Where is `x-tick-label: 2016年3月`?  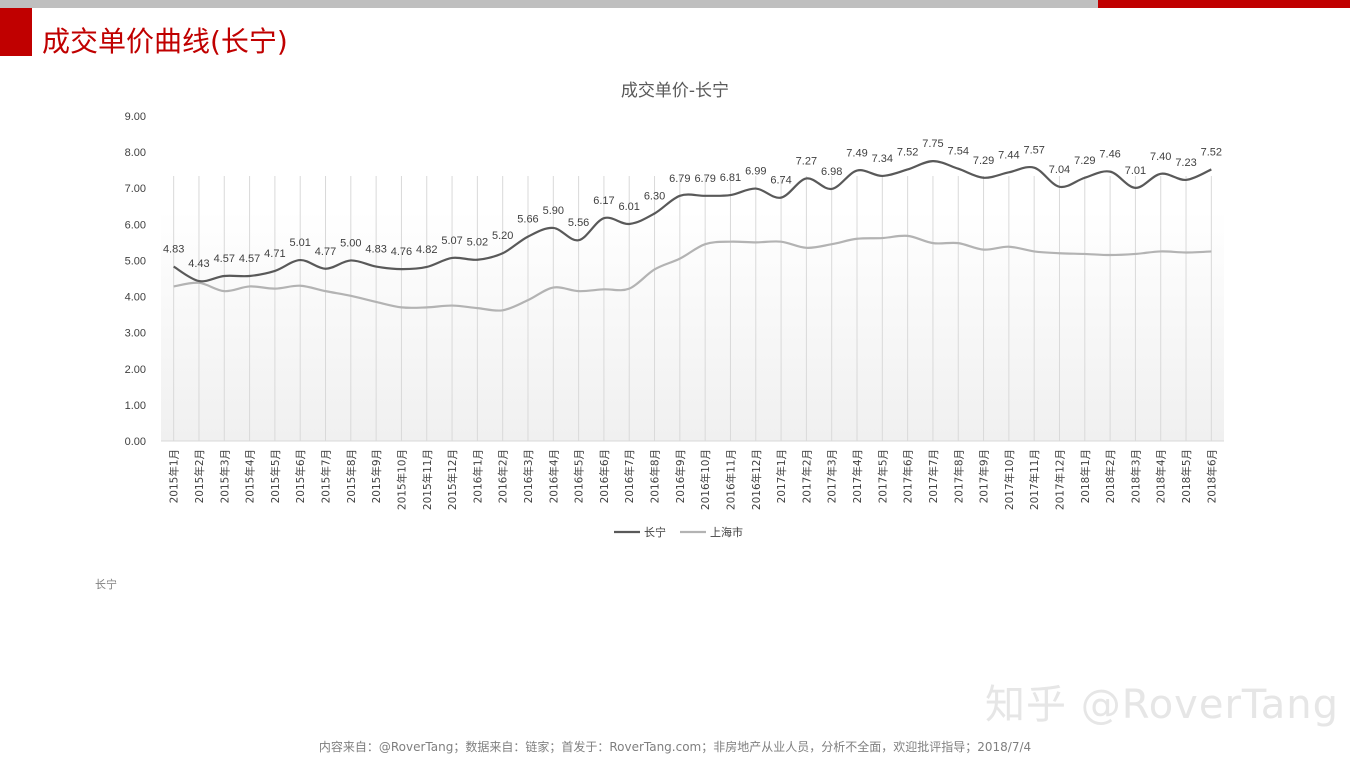
x-tick-label: 2016年3月 is located at coordinates (528, 476).